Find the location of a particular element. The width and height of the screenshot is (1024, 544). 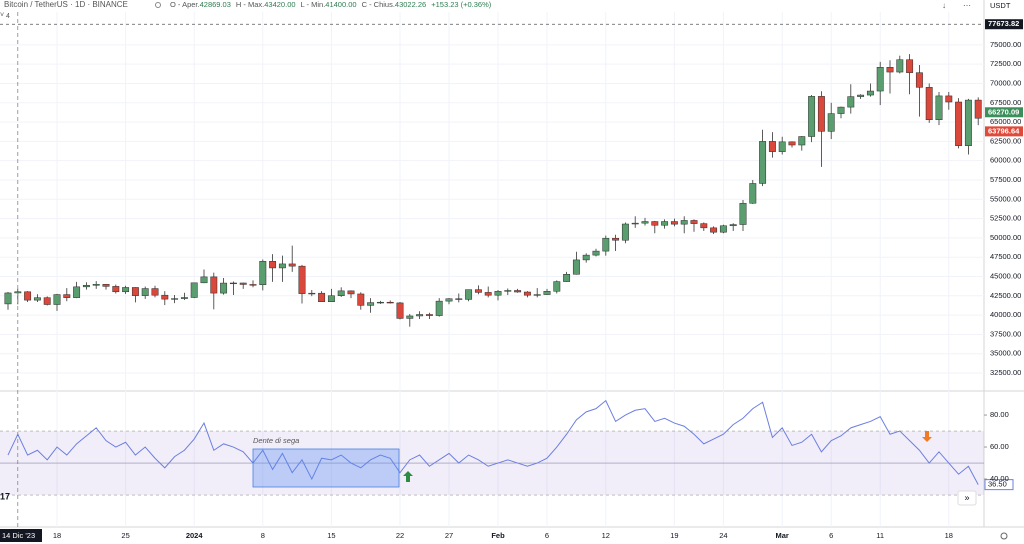

x-tick-label: Feb is located at coordinates (498, 535).